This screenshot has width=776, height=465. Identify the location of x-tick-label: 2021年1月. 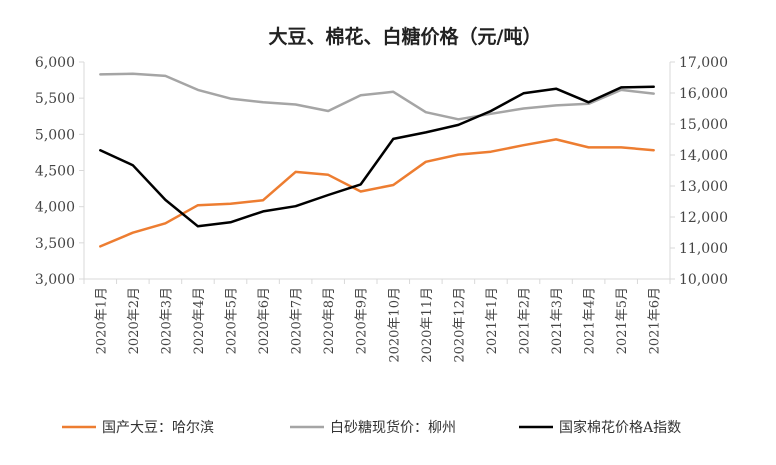
(492, 320).